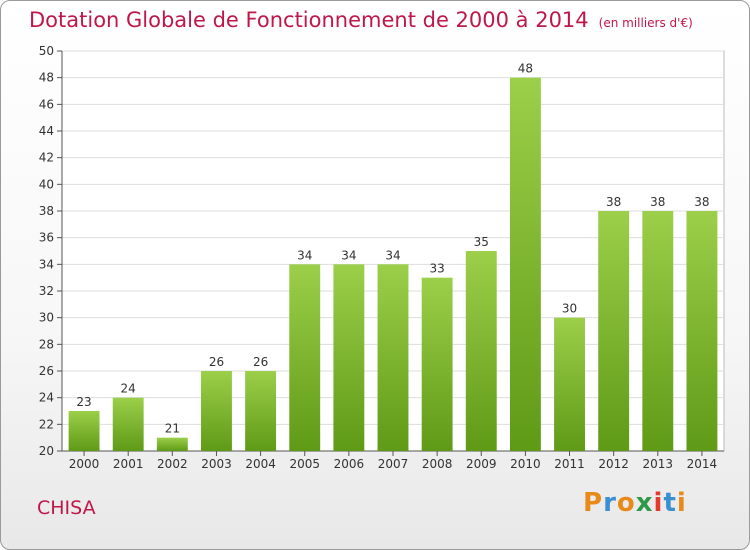 The height and width of the screenshot is (550, 750). I want to click on bar-2011, so click(569, 384).